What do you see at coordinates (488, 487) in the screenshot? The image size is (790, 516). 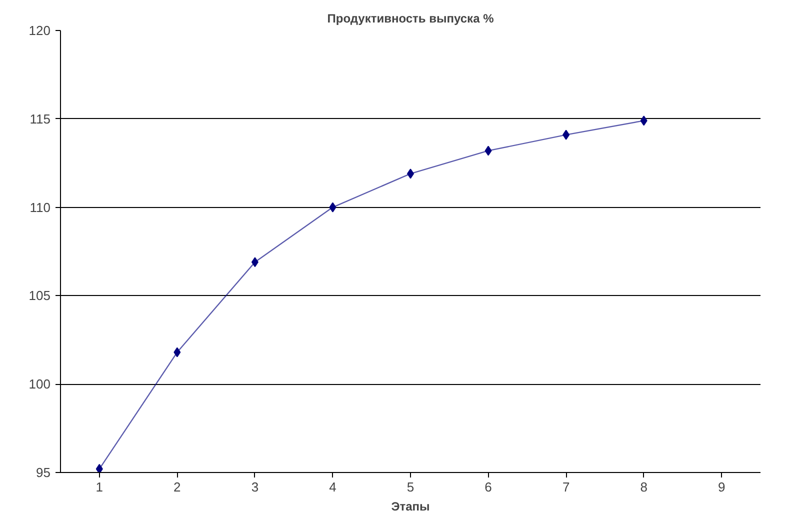 I see `x-tick-label: 6` at bounding box center [488, 487].